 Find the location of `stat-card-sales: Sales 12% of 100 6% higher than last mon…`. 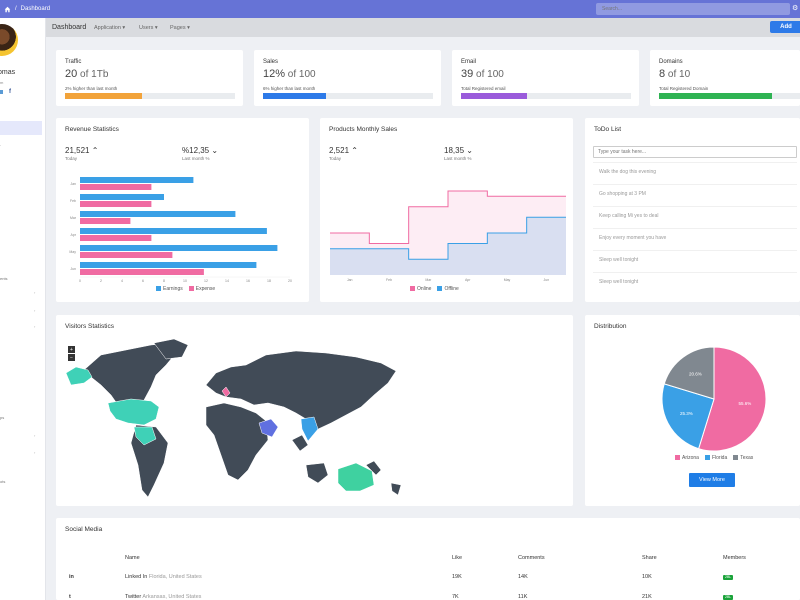

stat-card-sales: Sales 12% of 100 6% higher than last mon… is located at coordinates (347, 78).